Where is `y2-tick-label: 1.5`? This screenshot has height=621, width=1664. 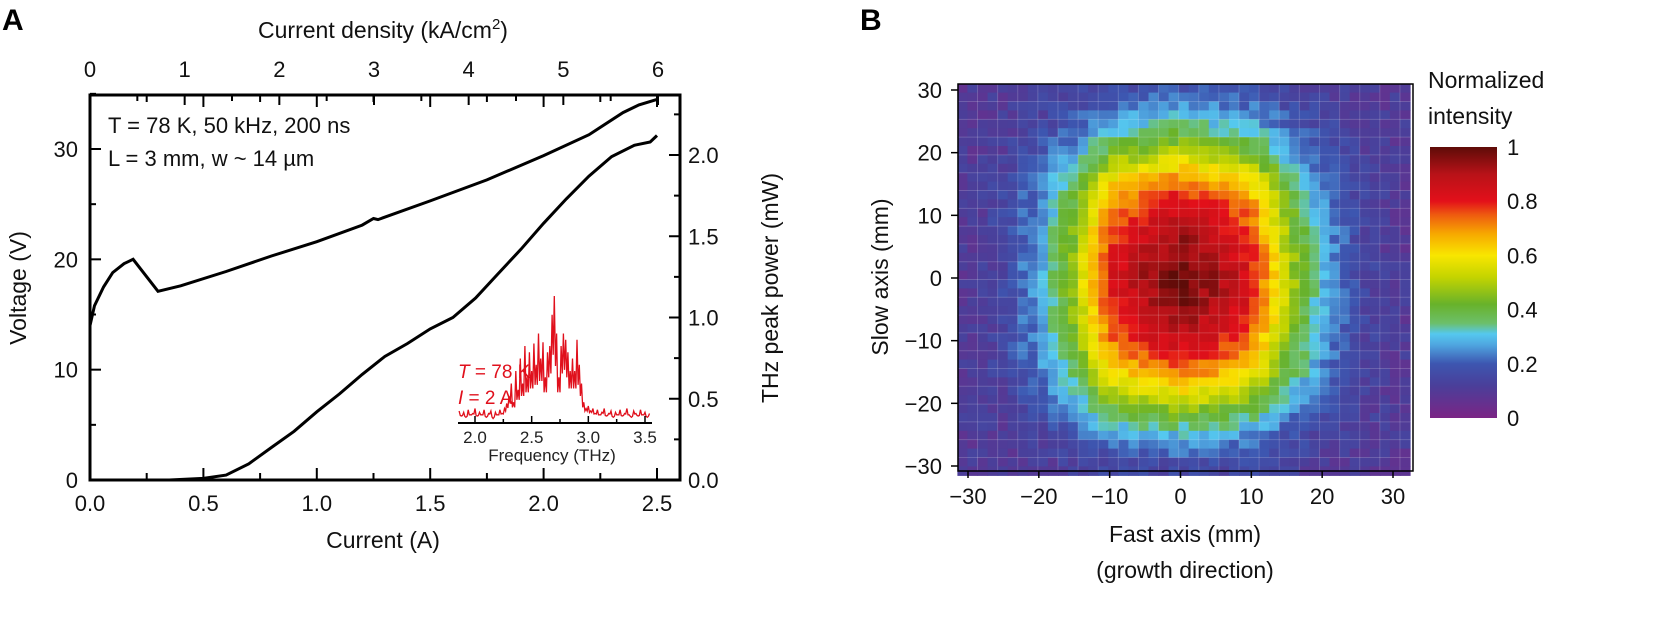
y2-tick-label: 1.5 is located at coordinates (703, 236).